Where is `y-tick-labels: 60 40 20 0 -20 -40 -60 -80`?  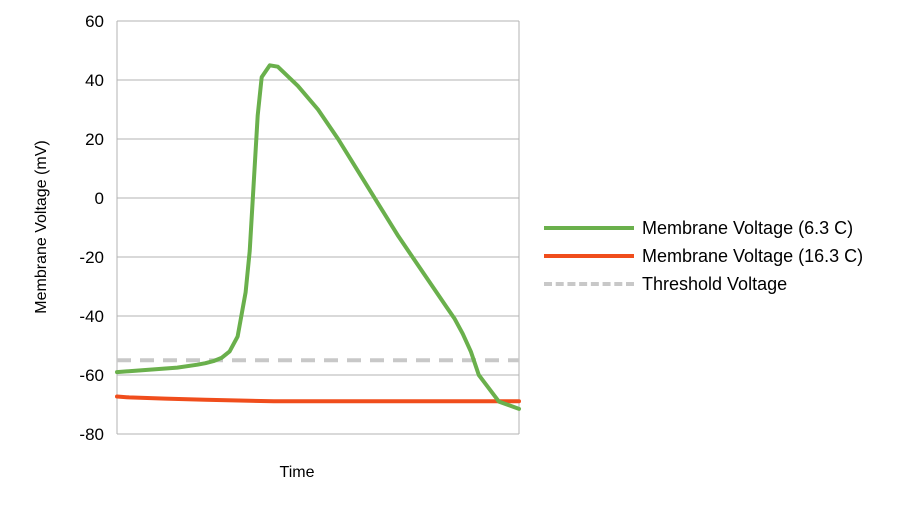 y-tick-labels: 60 40 20 0 -20 -40 -60 -80 is located at coordinates (91, 228).